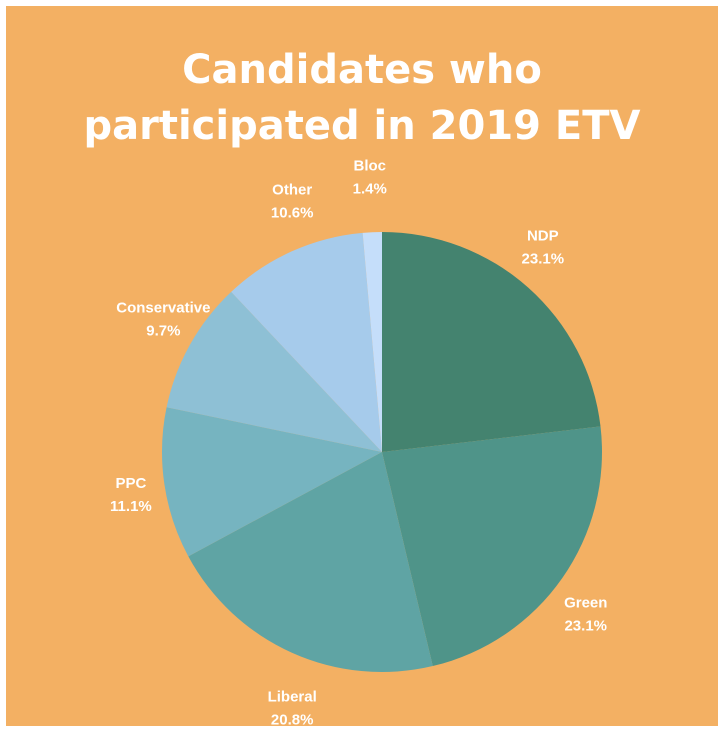 Image resolution: width=724 pixels, height=732 pixels. What do you see at coordinates (492, 546) in the screenshot?
I see `pie-slice-green` at bounding box center [492, 546].